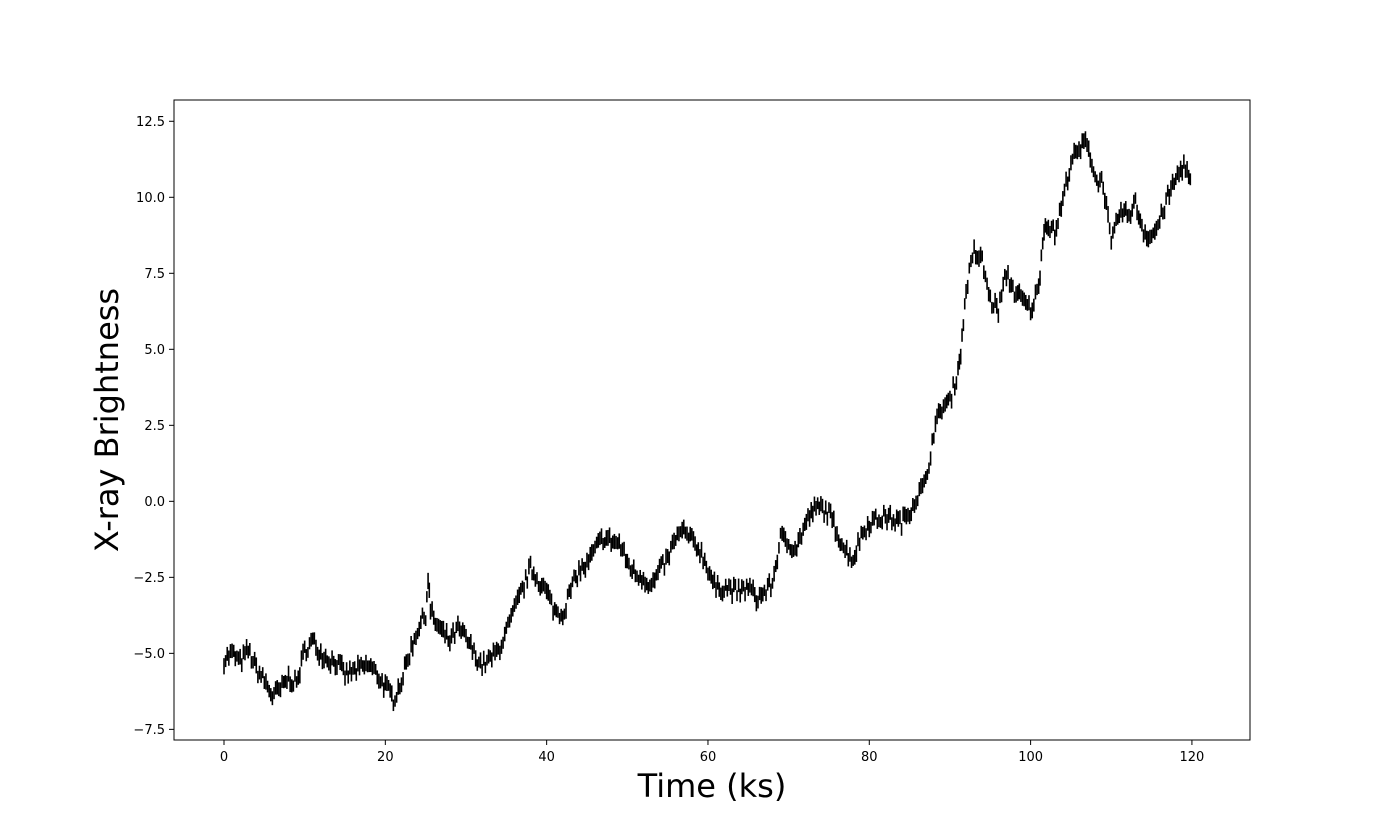  What do you see at coordinates (154, 274) in the screenshot?
I see `y-tick-label: 7.5` at bounding box center [154, 274].